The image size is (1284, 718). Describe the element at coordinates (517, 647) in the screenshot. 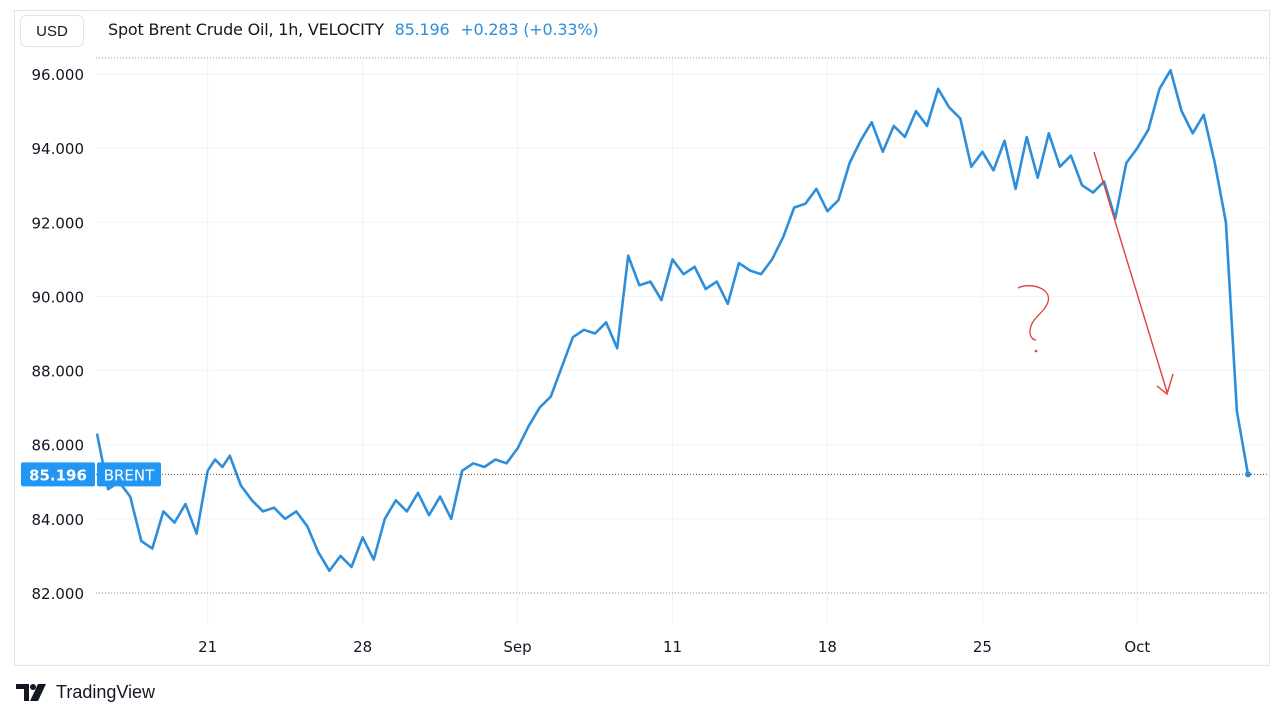

I see `x-tick-label: Sep` at that location.